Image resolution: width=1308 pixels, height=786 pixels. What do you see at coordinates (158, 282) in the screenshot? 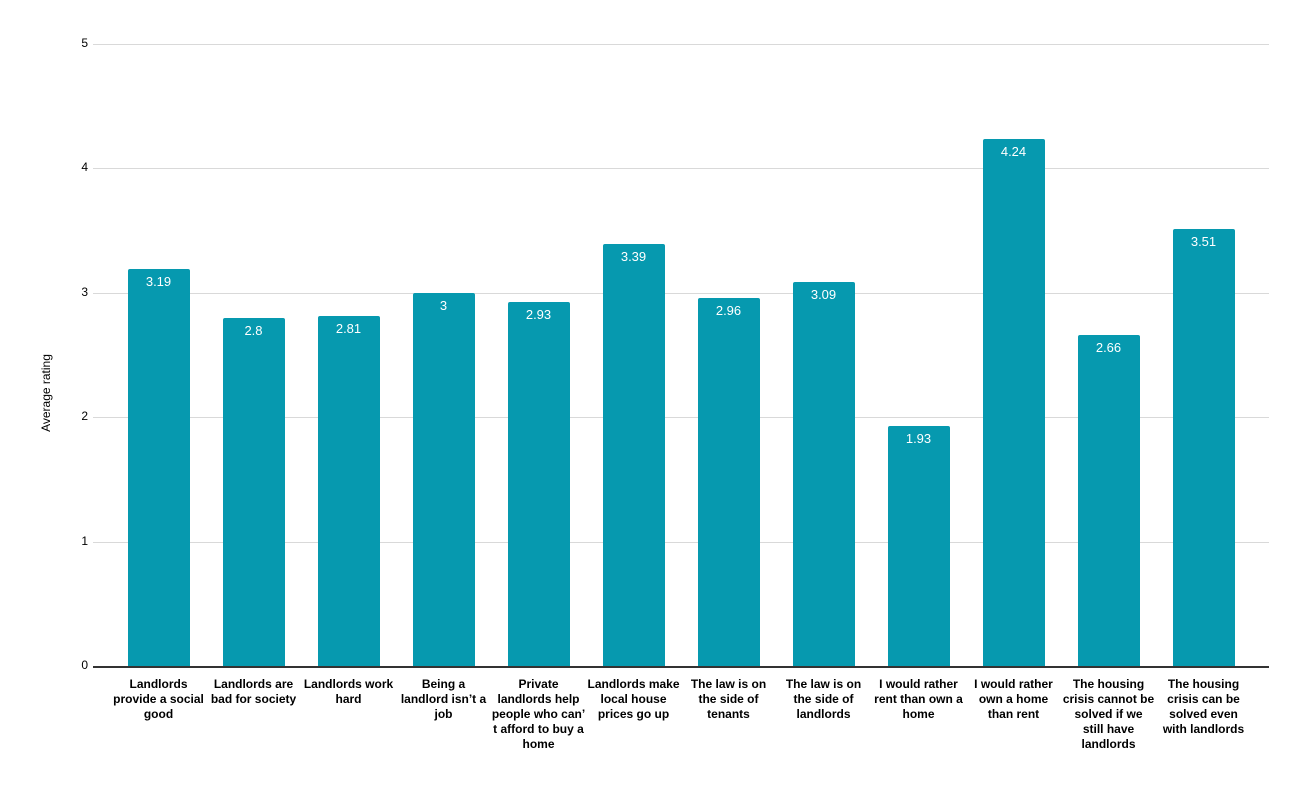
I see `bar-value-label: 3.19` at bounding box center [158, 282].